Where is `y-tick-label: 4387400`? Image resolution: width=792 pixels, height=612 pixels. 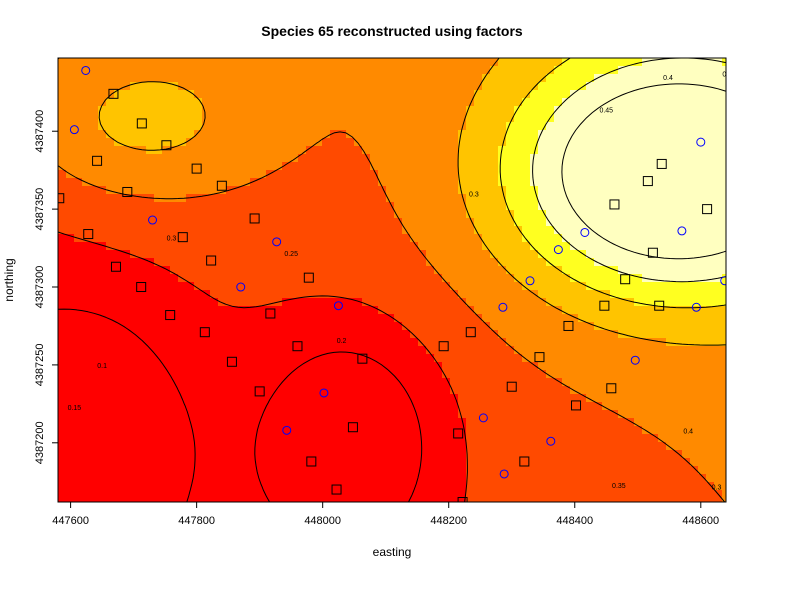 y-tick-label: 4387400 is located at coordinates (40, 131).